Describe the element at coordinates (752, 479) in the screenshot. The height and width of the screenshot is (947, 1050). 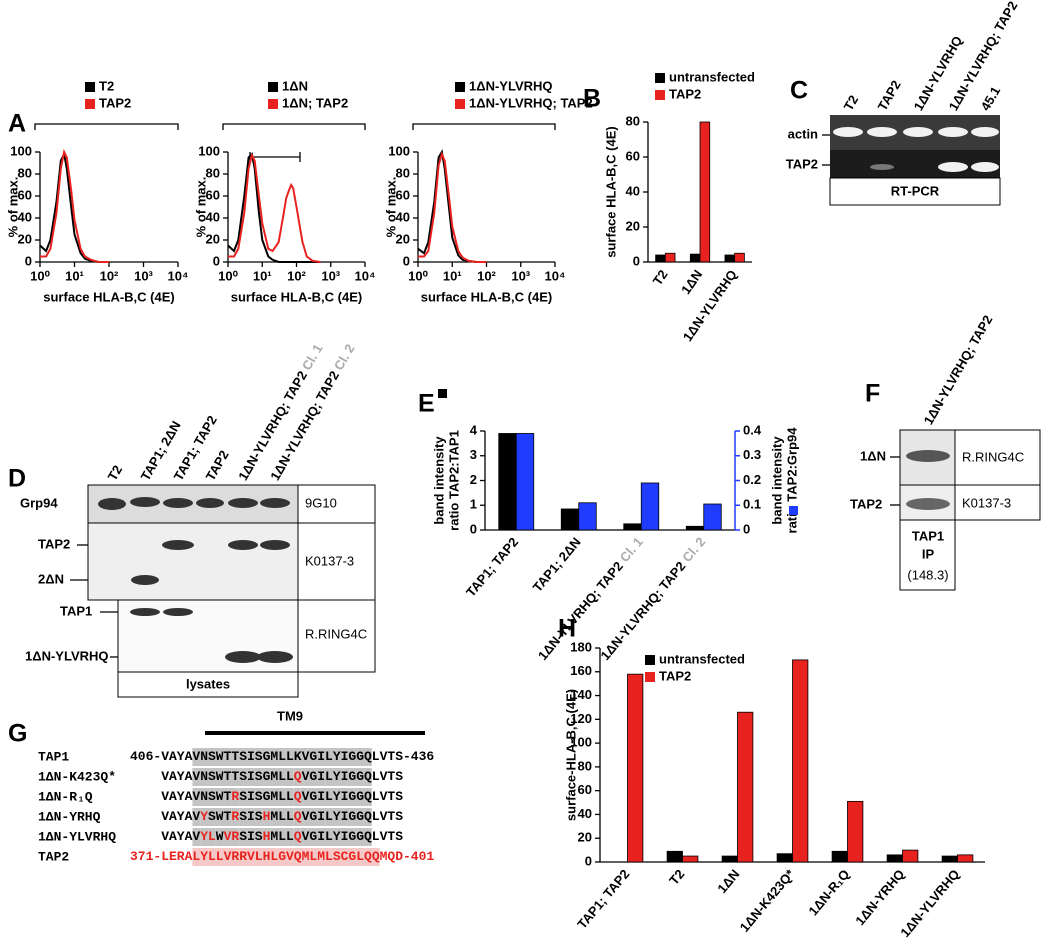
I see `y2-tick-label: 0.2` at that location.